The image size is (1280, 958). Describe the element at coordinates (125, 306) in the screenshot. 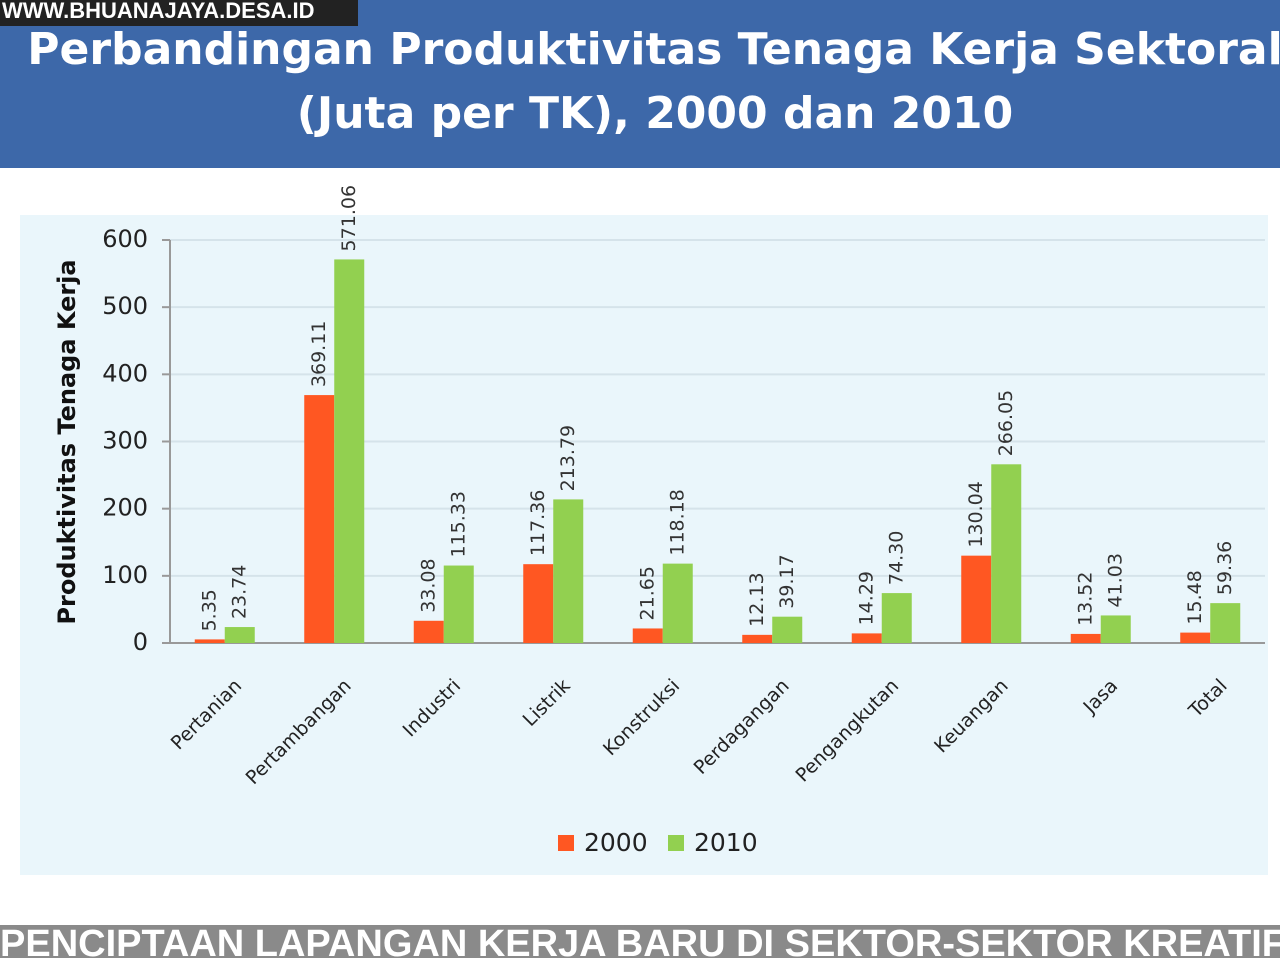

I see `y-tick-label: 500` at that location.